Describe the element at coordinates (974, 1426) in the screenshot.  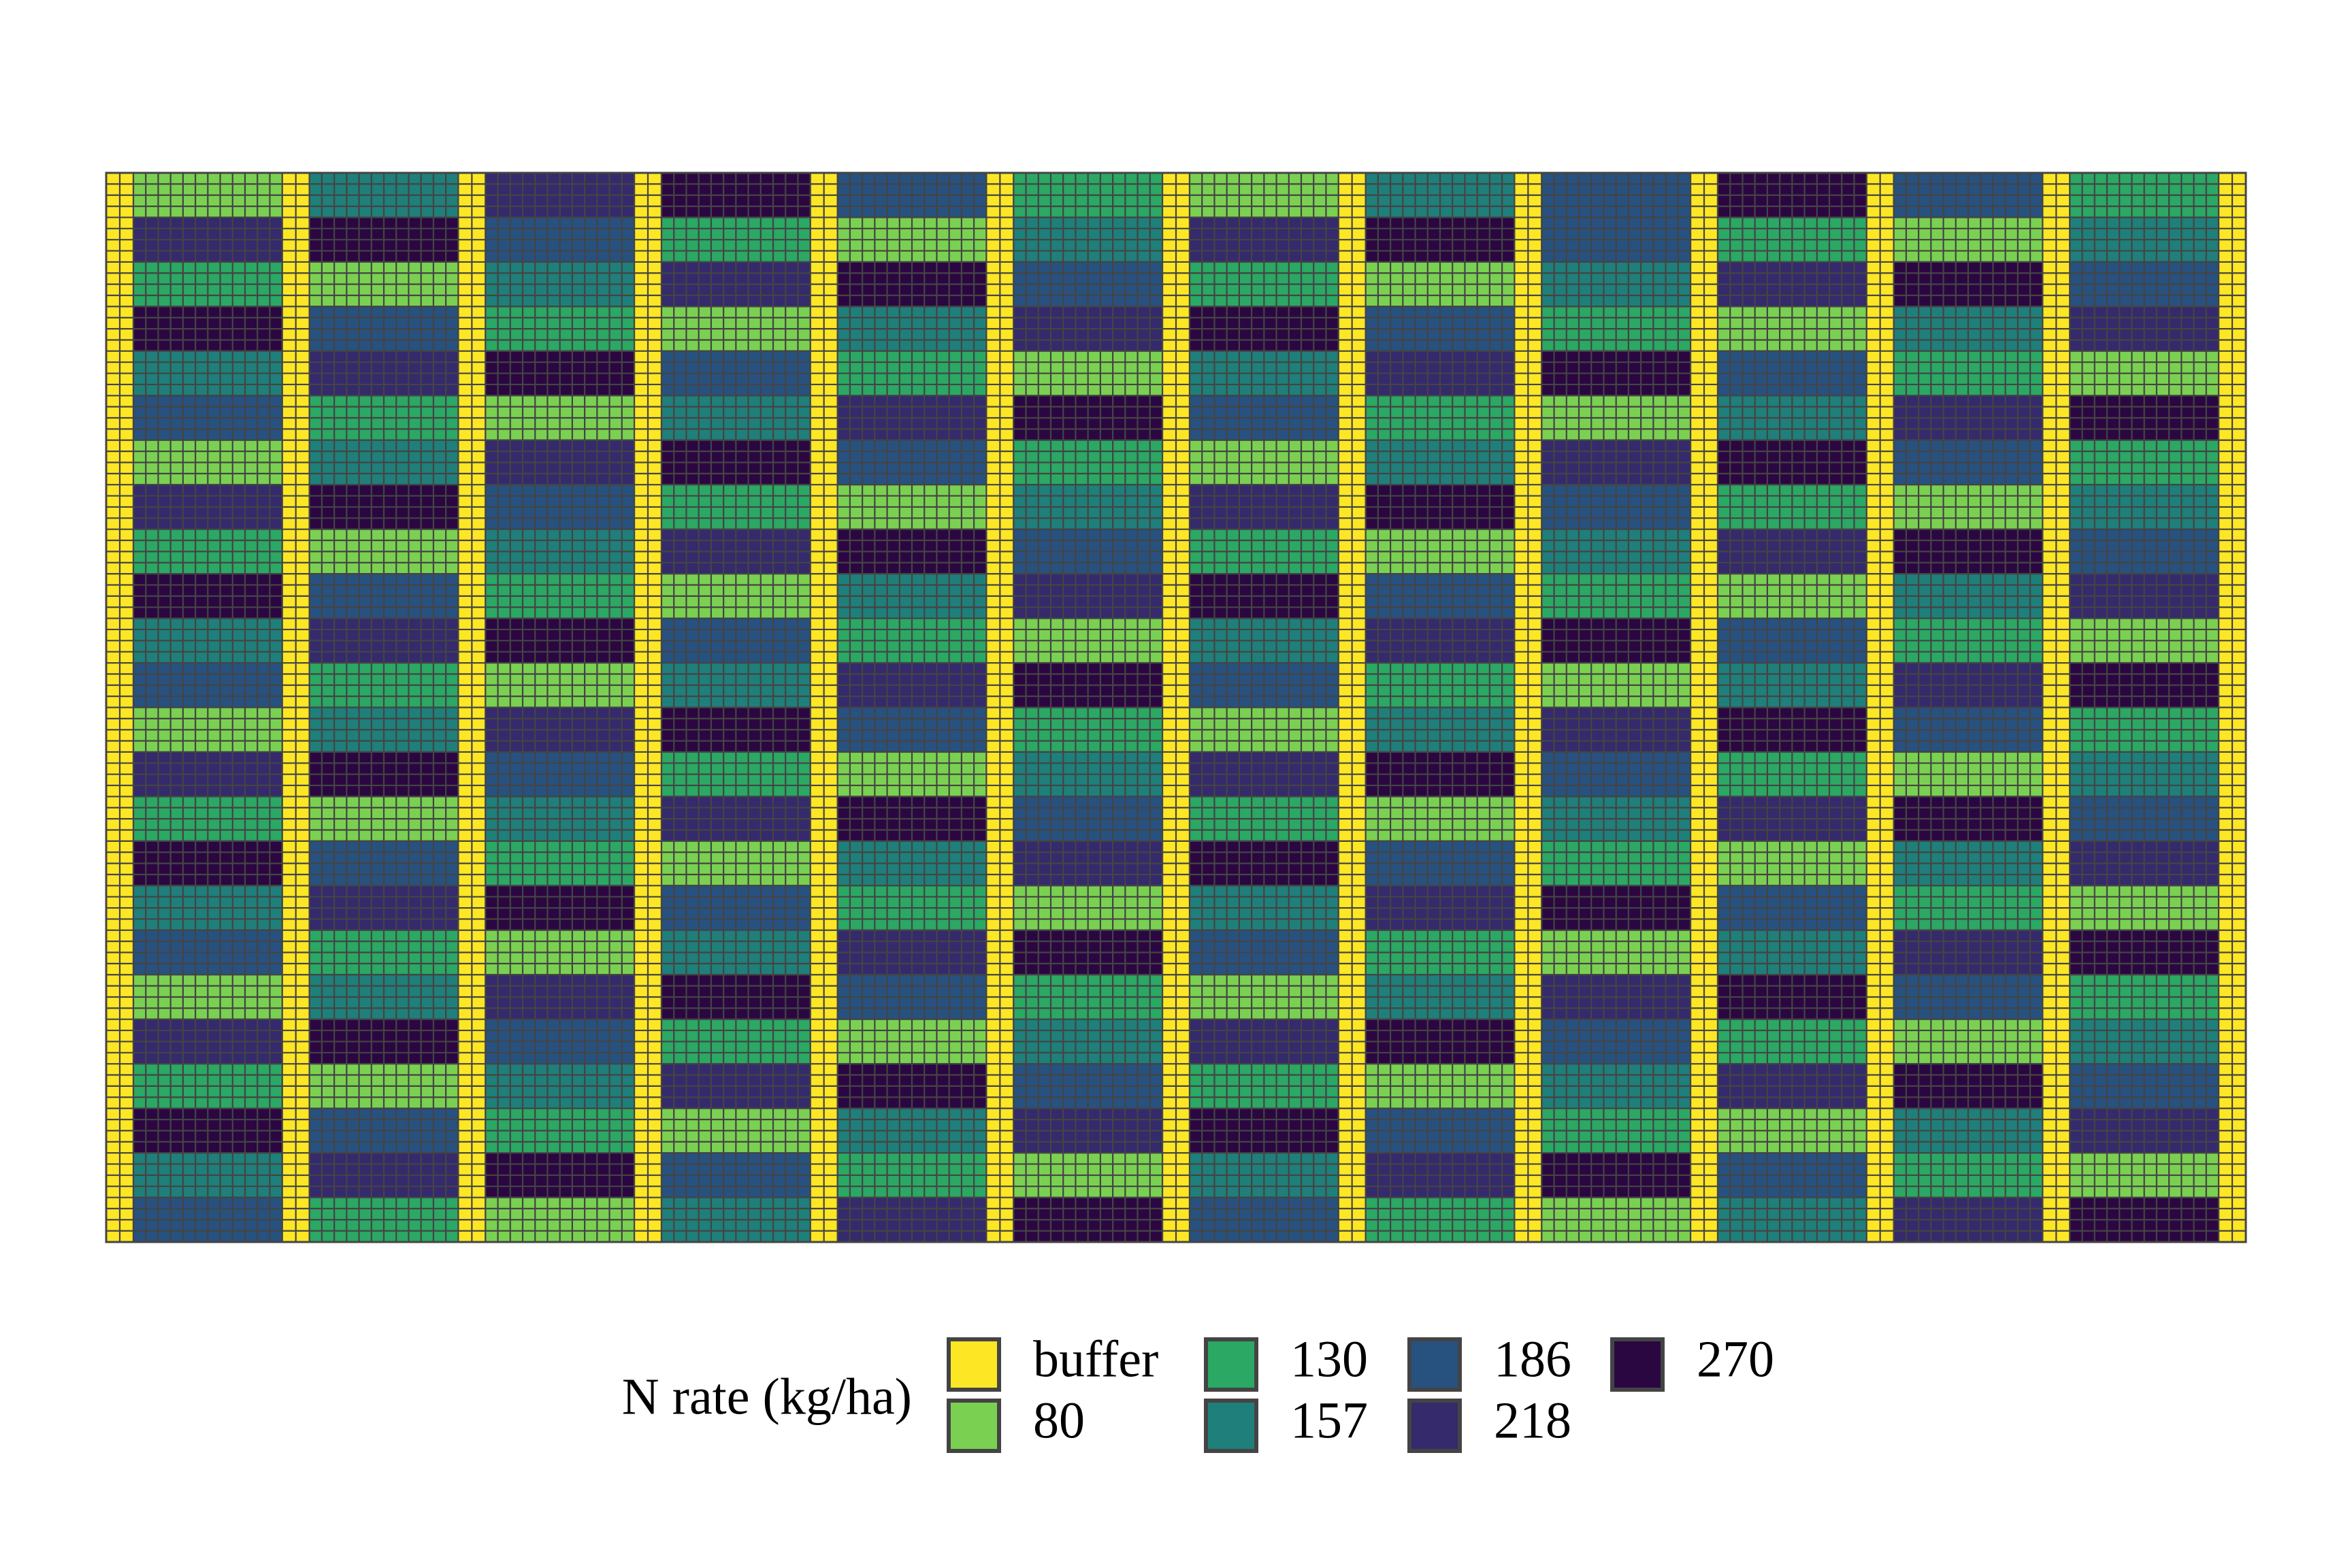
I see `legend-key` at that location.